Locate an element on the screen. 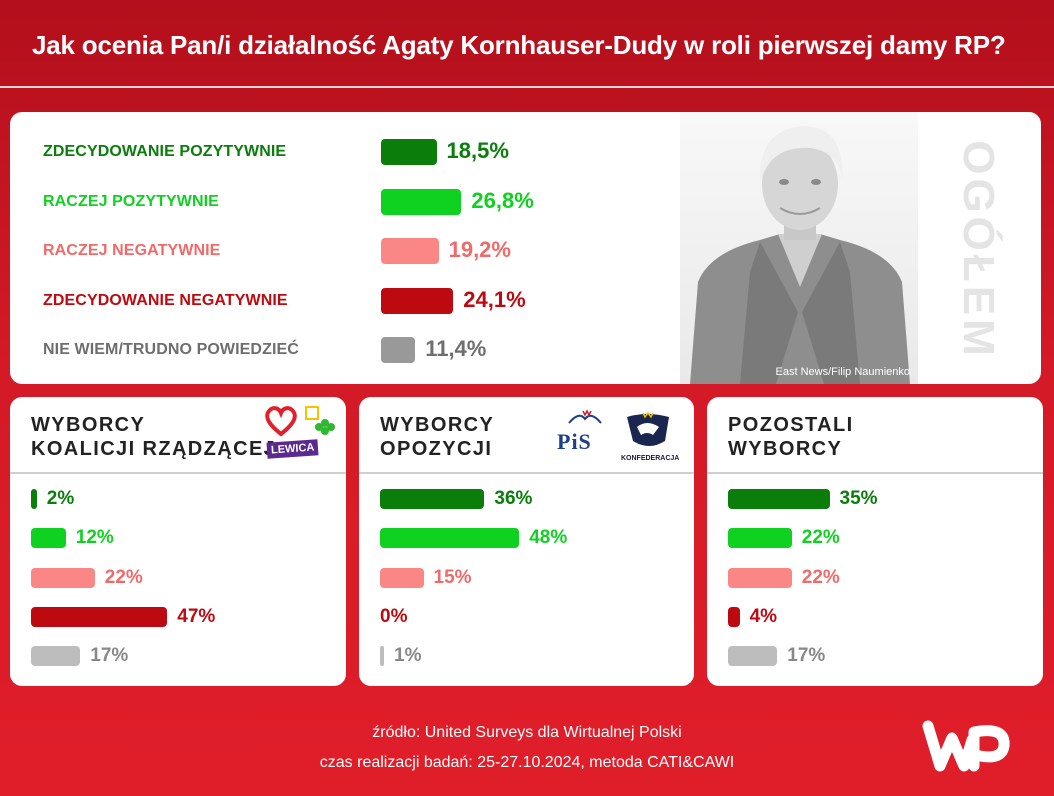 Image resolution: width=1054 pixels, height=796 pixels. bar-row: 35% is located at coordinates (875, 499).